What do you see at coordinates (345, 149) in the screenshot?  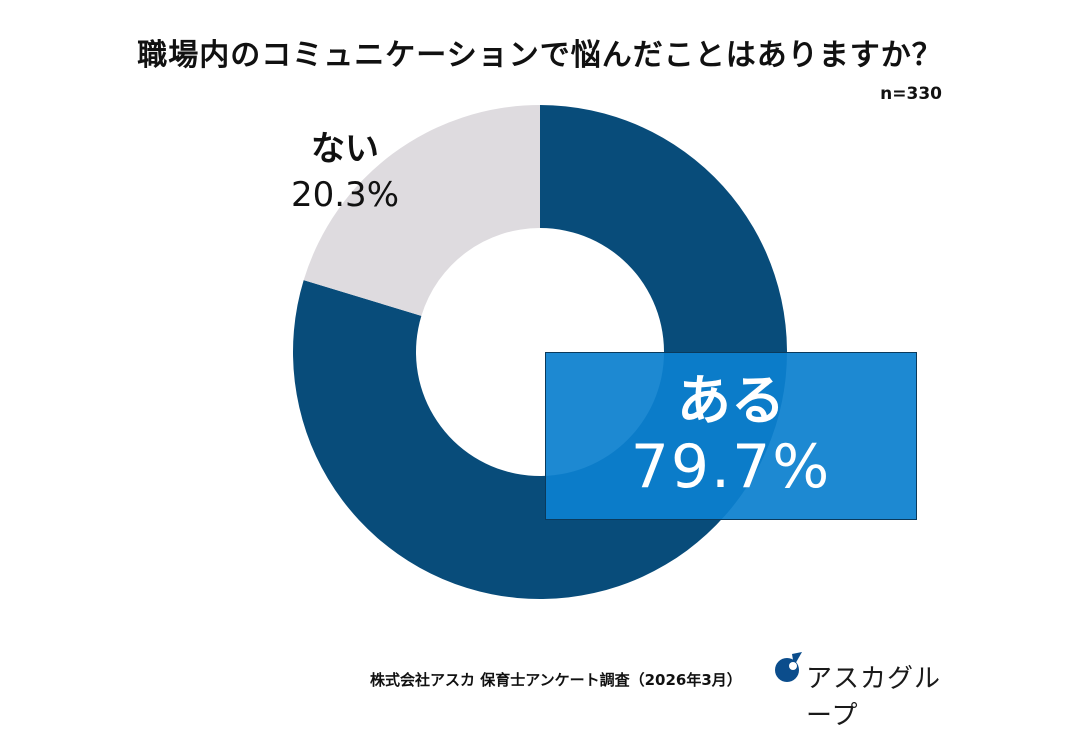 I see `label-nai-category: ない` at bounding box center [345, 149].